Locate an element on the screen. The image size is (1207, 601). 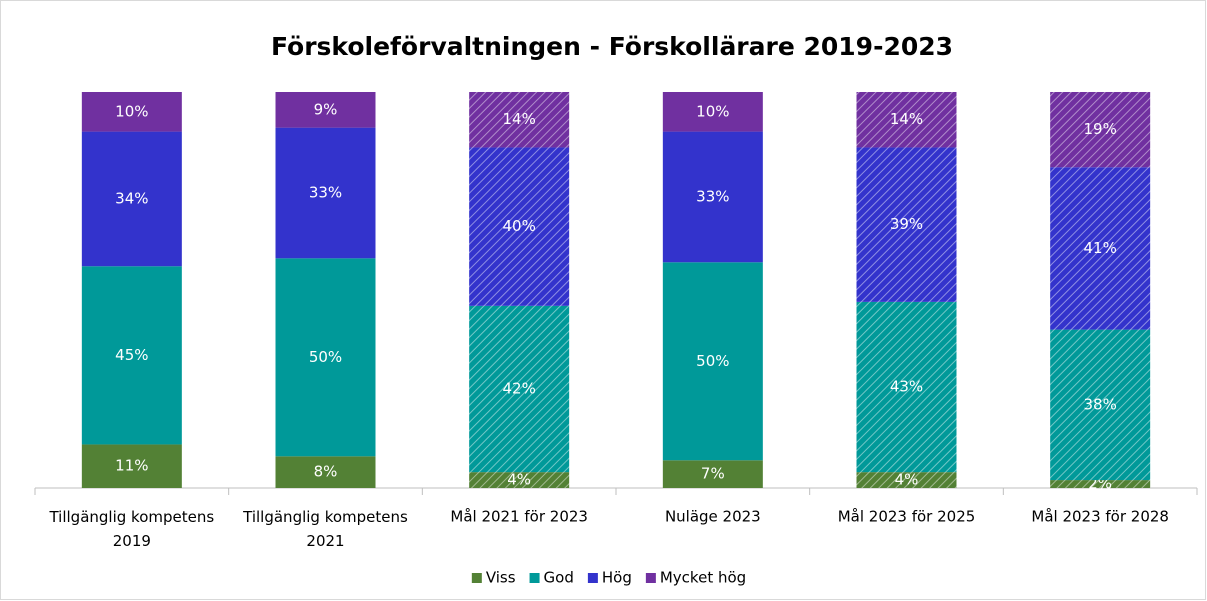
x-tick-label: Nuläge 2023 is located at coordinates (713, 517).